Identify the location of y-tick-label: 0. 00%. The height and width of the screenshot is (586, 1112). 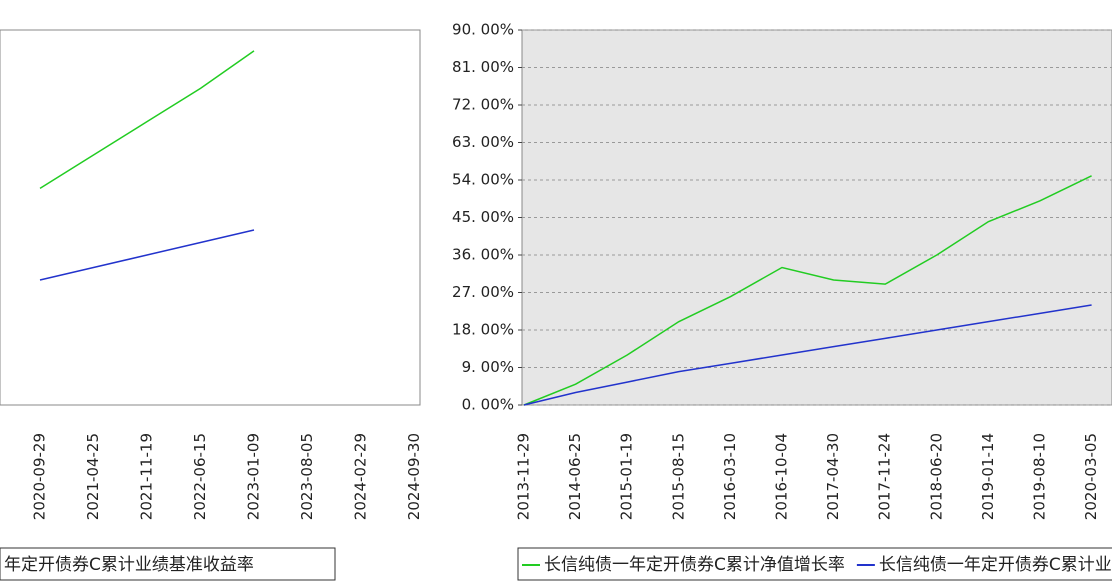
(488, 405).